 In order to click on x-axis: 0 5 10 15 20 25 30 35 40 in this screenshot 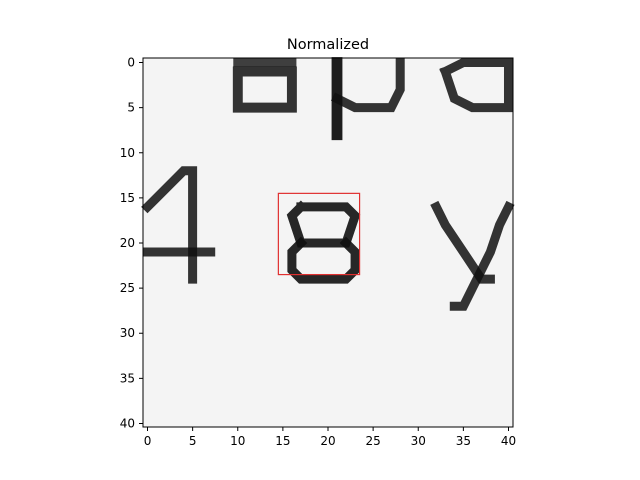, I will do `click(330, 437)`.